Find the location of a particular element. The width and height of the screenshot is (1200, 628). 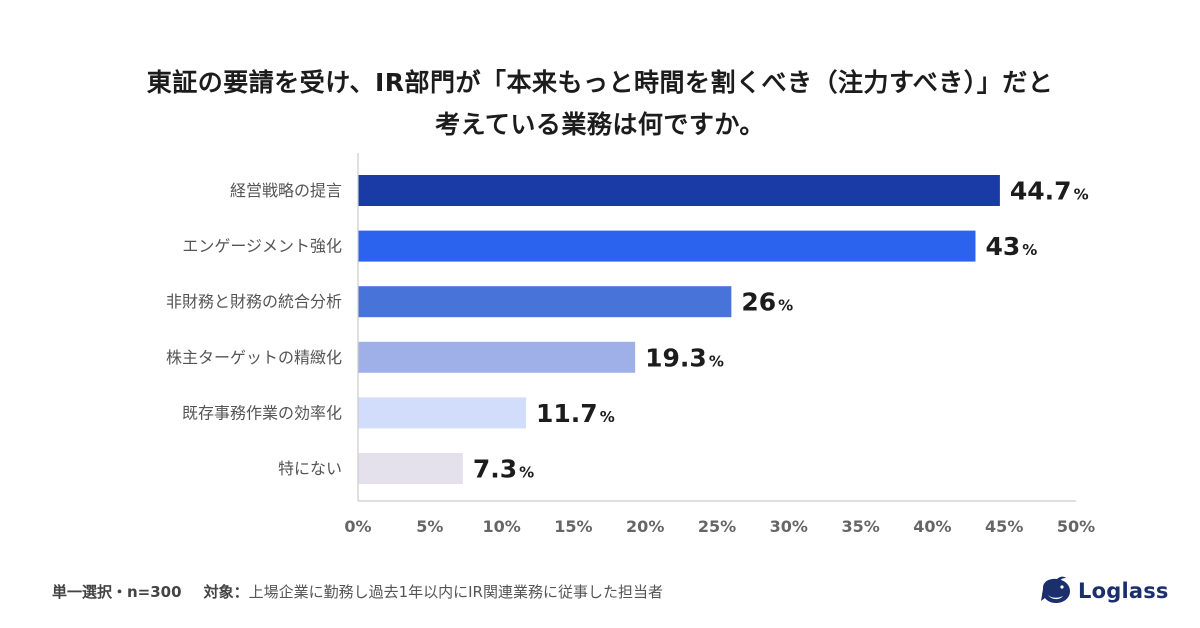

x-tick-7: 30% is located at coordinates (789, 526).